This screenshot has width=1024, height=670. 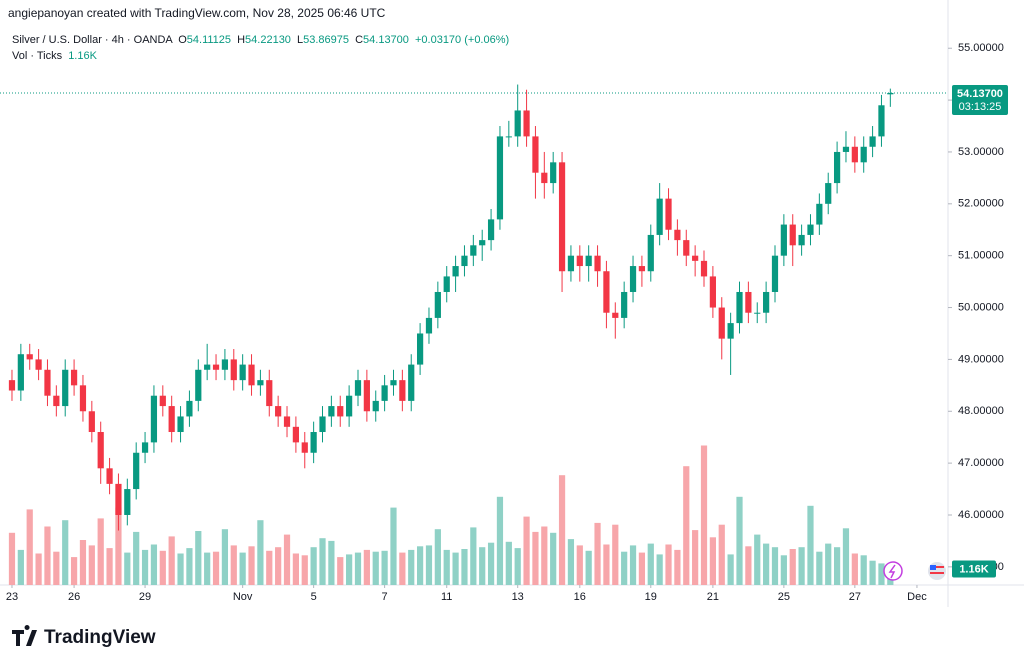 What do you see at coordinates (917, 597) in the screenshot?
I see `x-tick-label: Dec` at bounding box center [917, 597].